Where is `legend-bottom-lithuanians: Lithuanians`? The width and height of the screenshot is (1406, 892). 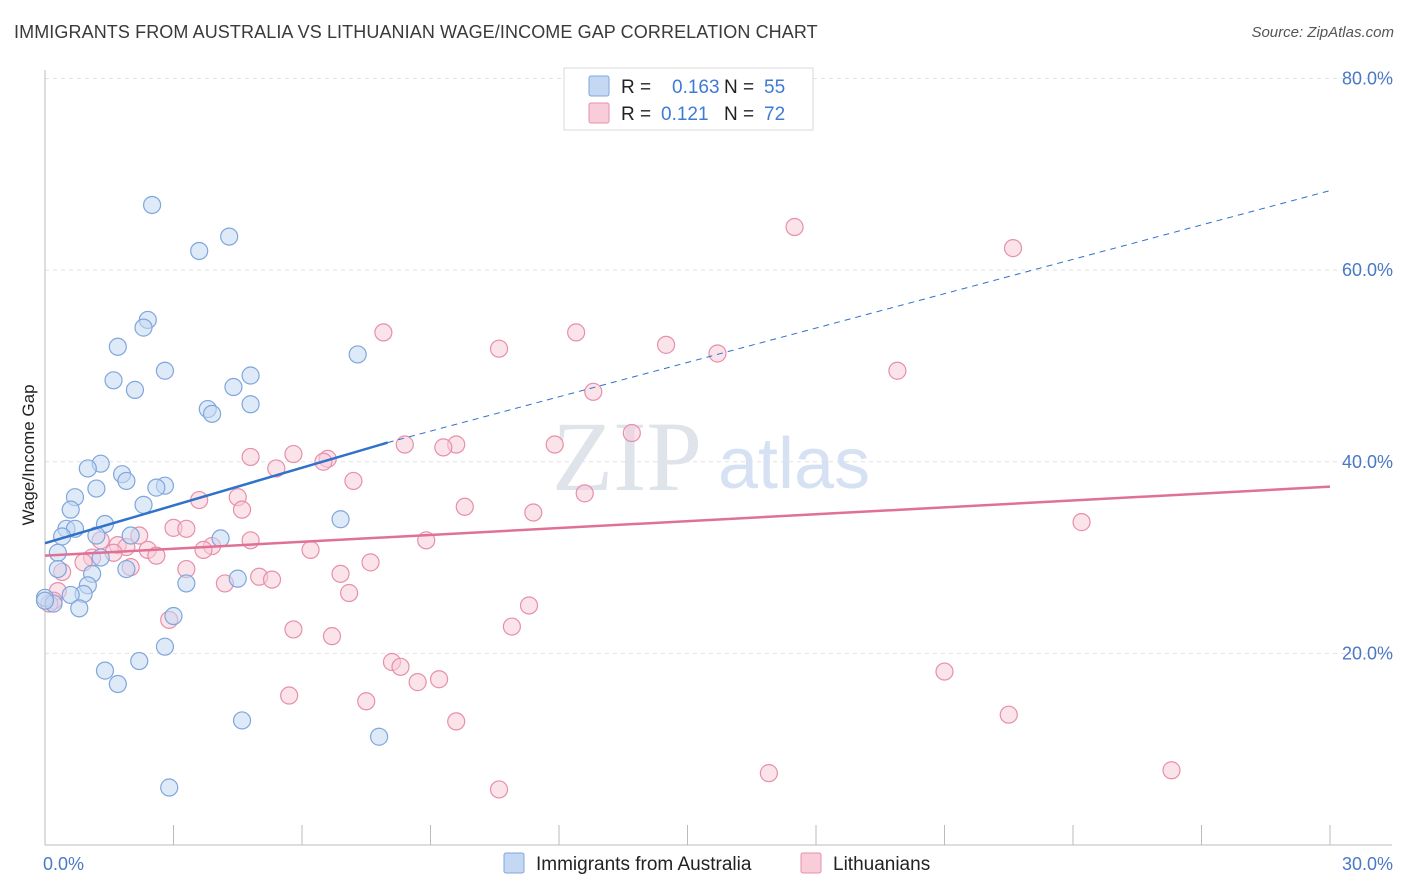
legend-bottom-lithuanians: Lithuanians is located at coordinates (881, 864).